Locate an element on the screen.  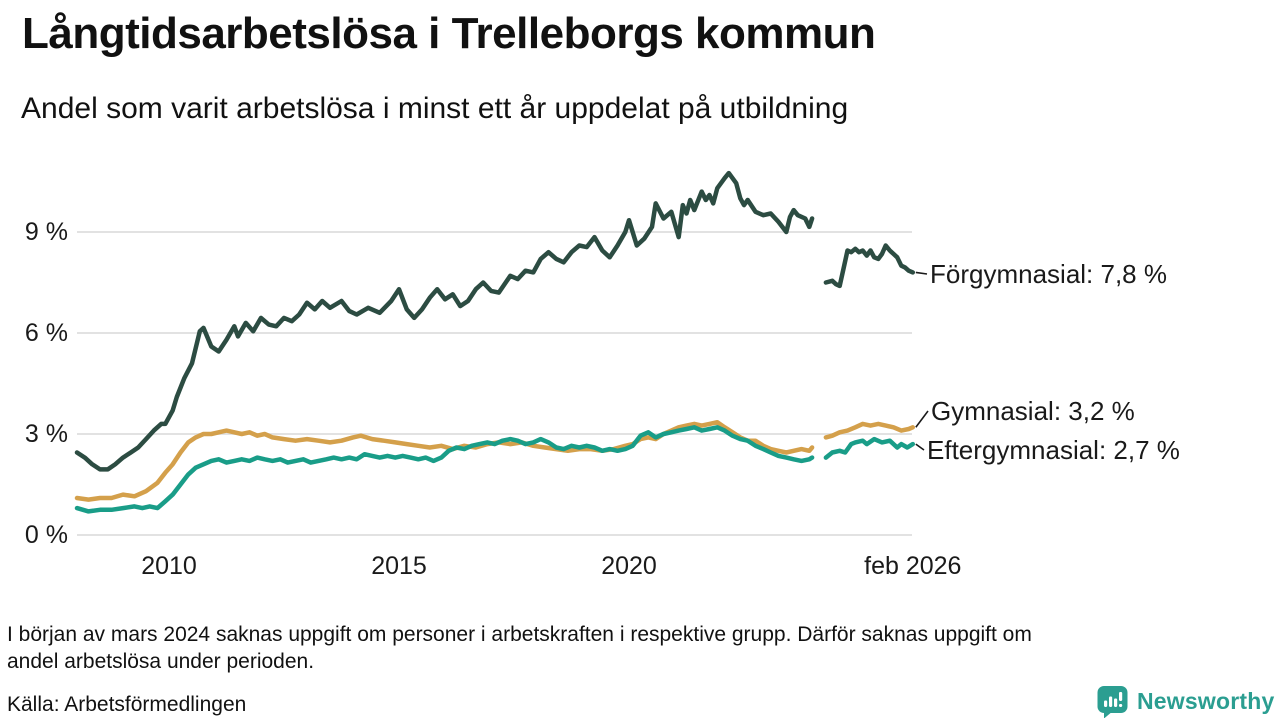
newsworthy-wordmark: Newsworthy is located at coordinates (1206, 701).